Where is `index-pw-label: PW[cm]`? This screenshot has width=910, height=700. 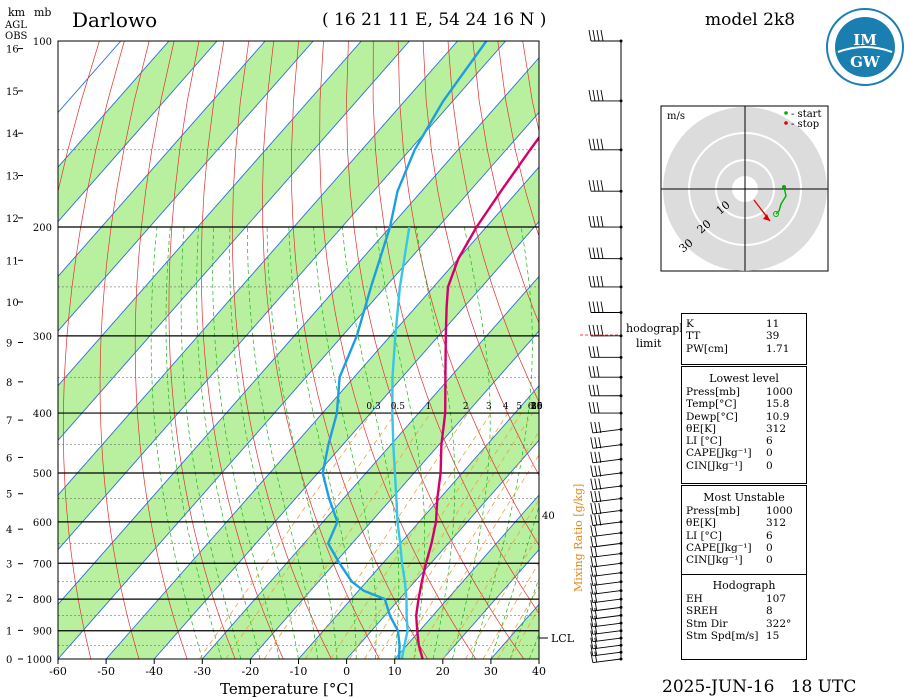 index-pw-label: PW[cm] is located at coordinates (707, 348).